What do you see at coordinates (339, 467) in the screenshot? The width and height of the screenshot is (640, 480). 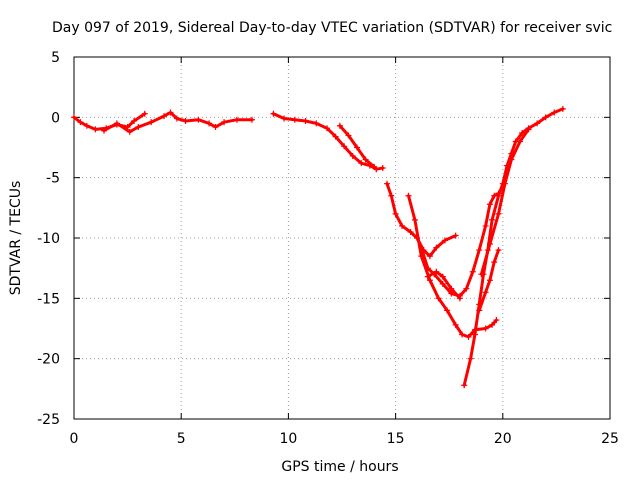 I see `x-axis-label: GPS time / hours` at bounding box center [339, 467].